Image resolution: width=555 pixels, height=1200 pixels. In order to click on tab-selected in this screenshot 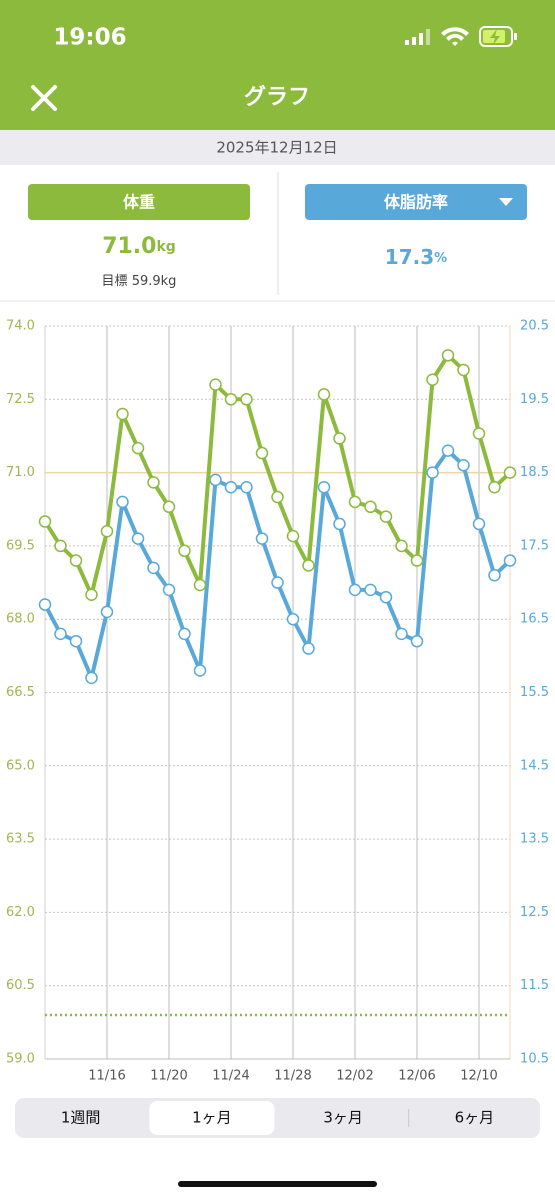, I will do `click(212, 1118)`.